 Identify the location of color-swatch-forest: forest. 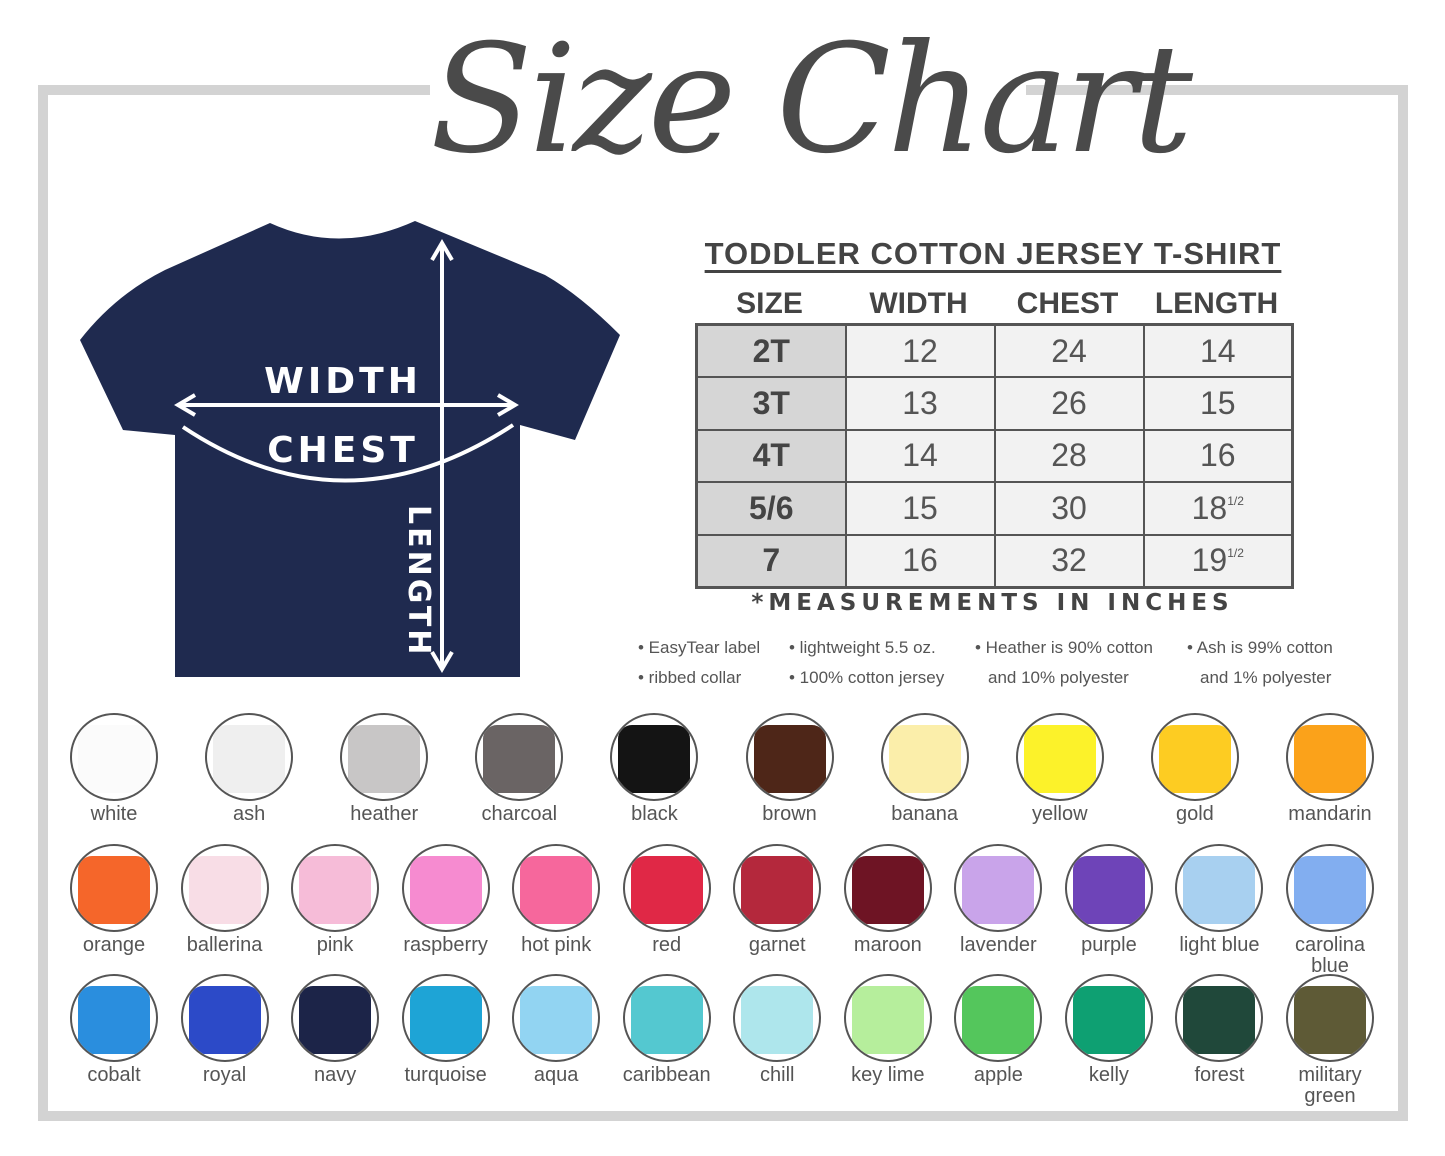
(1219, 1030).